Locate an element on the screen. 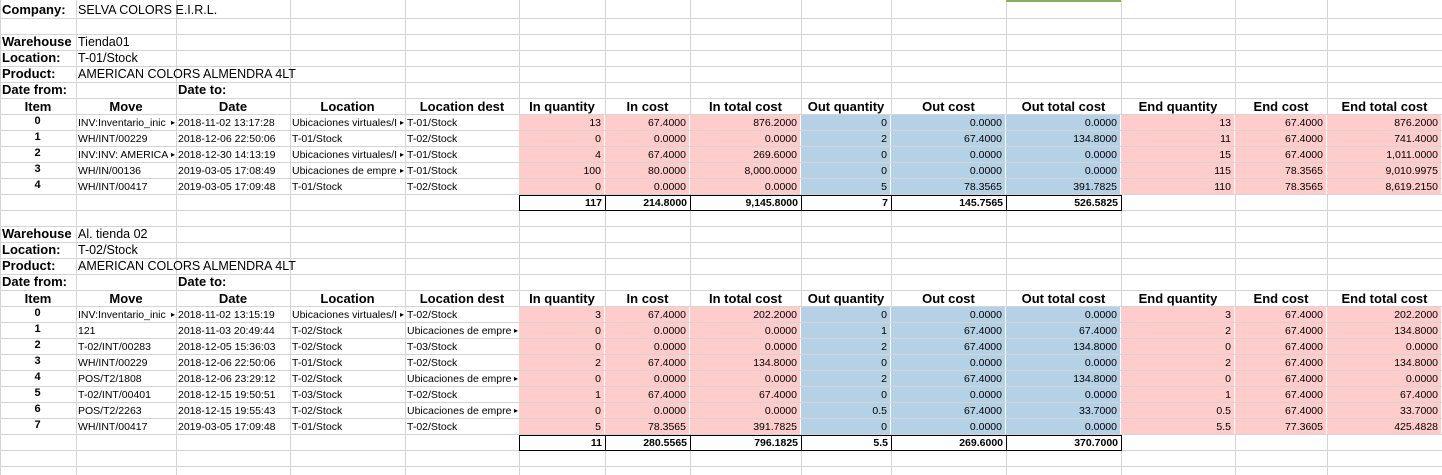 This screenshot has height=475, width=1442. column-header: End total cost is located at coordinates (1384, 106).